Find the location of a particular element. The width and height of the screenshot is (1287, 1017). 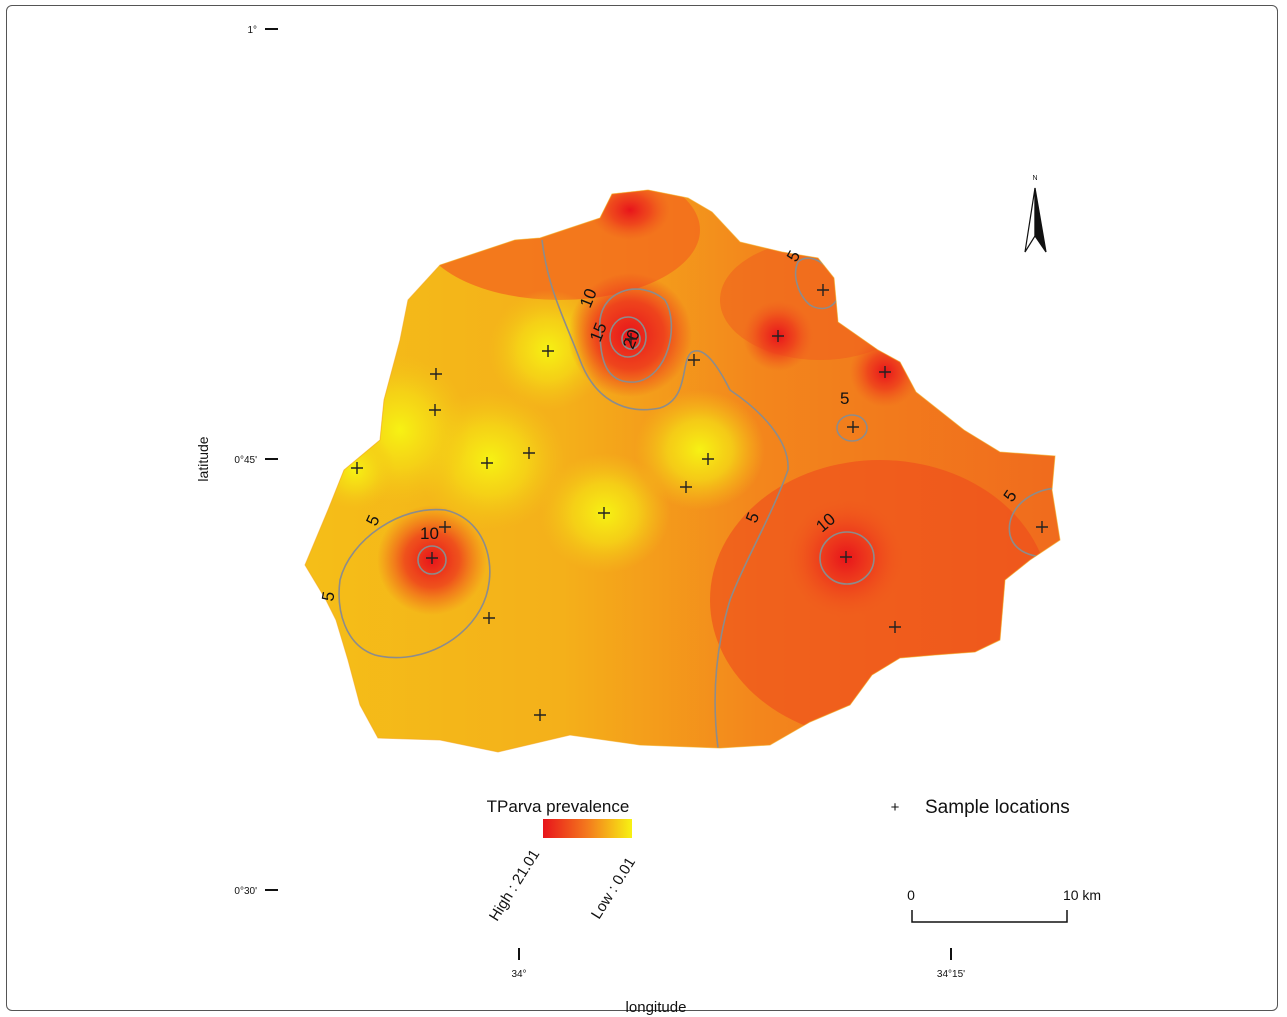

contour-10-north is located at coordinates (636, 335).